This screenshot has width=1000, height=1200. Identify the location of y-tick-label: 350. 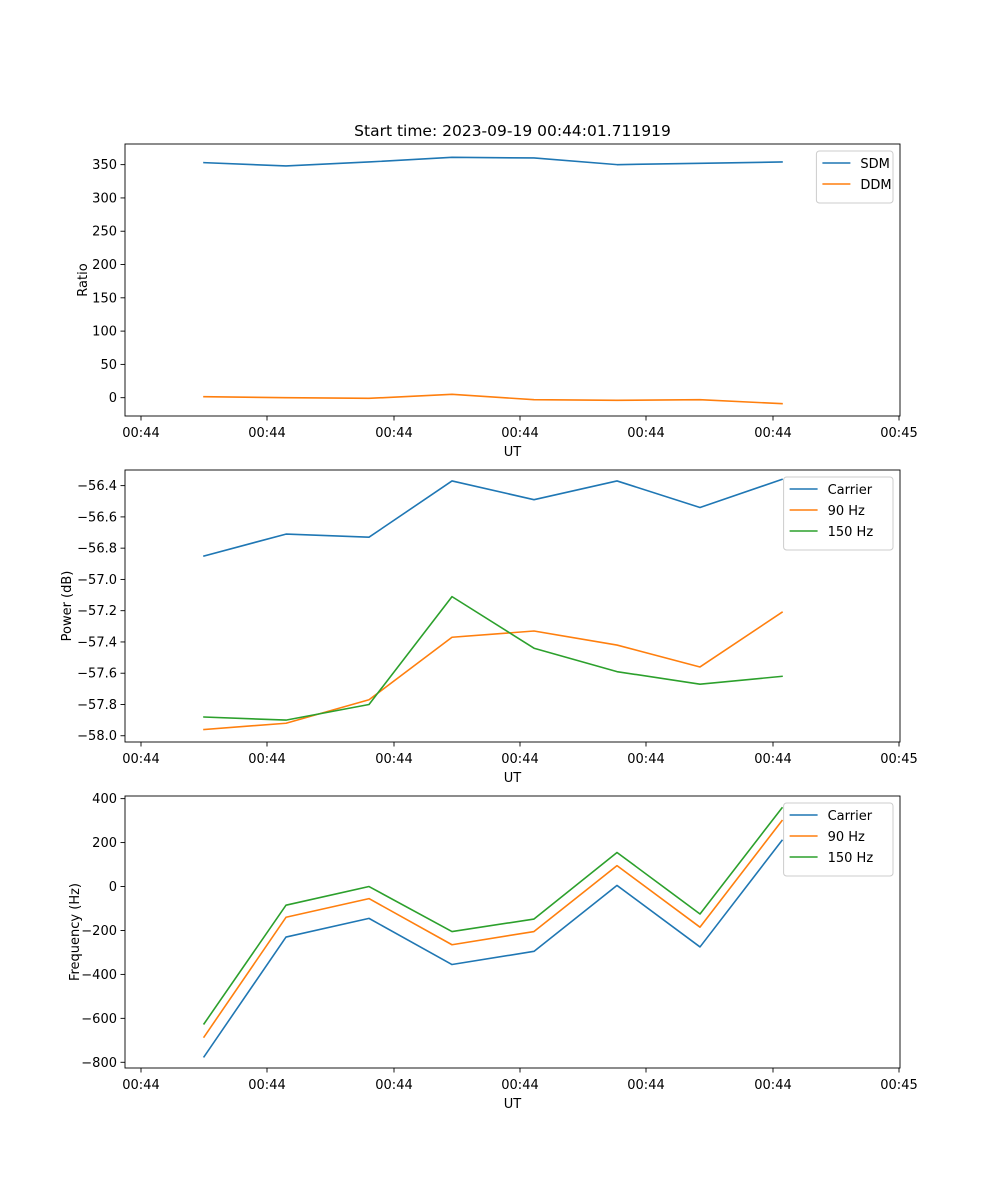
(104, 165).